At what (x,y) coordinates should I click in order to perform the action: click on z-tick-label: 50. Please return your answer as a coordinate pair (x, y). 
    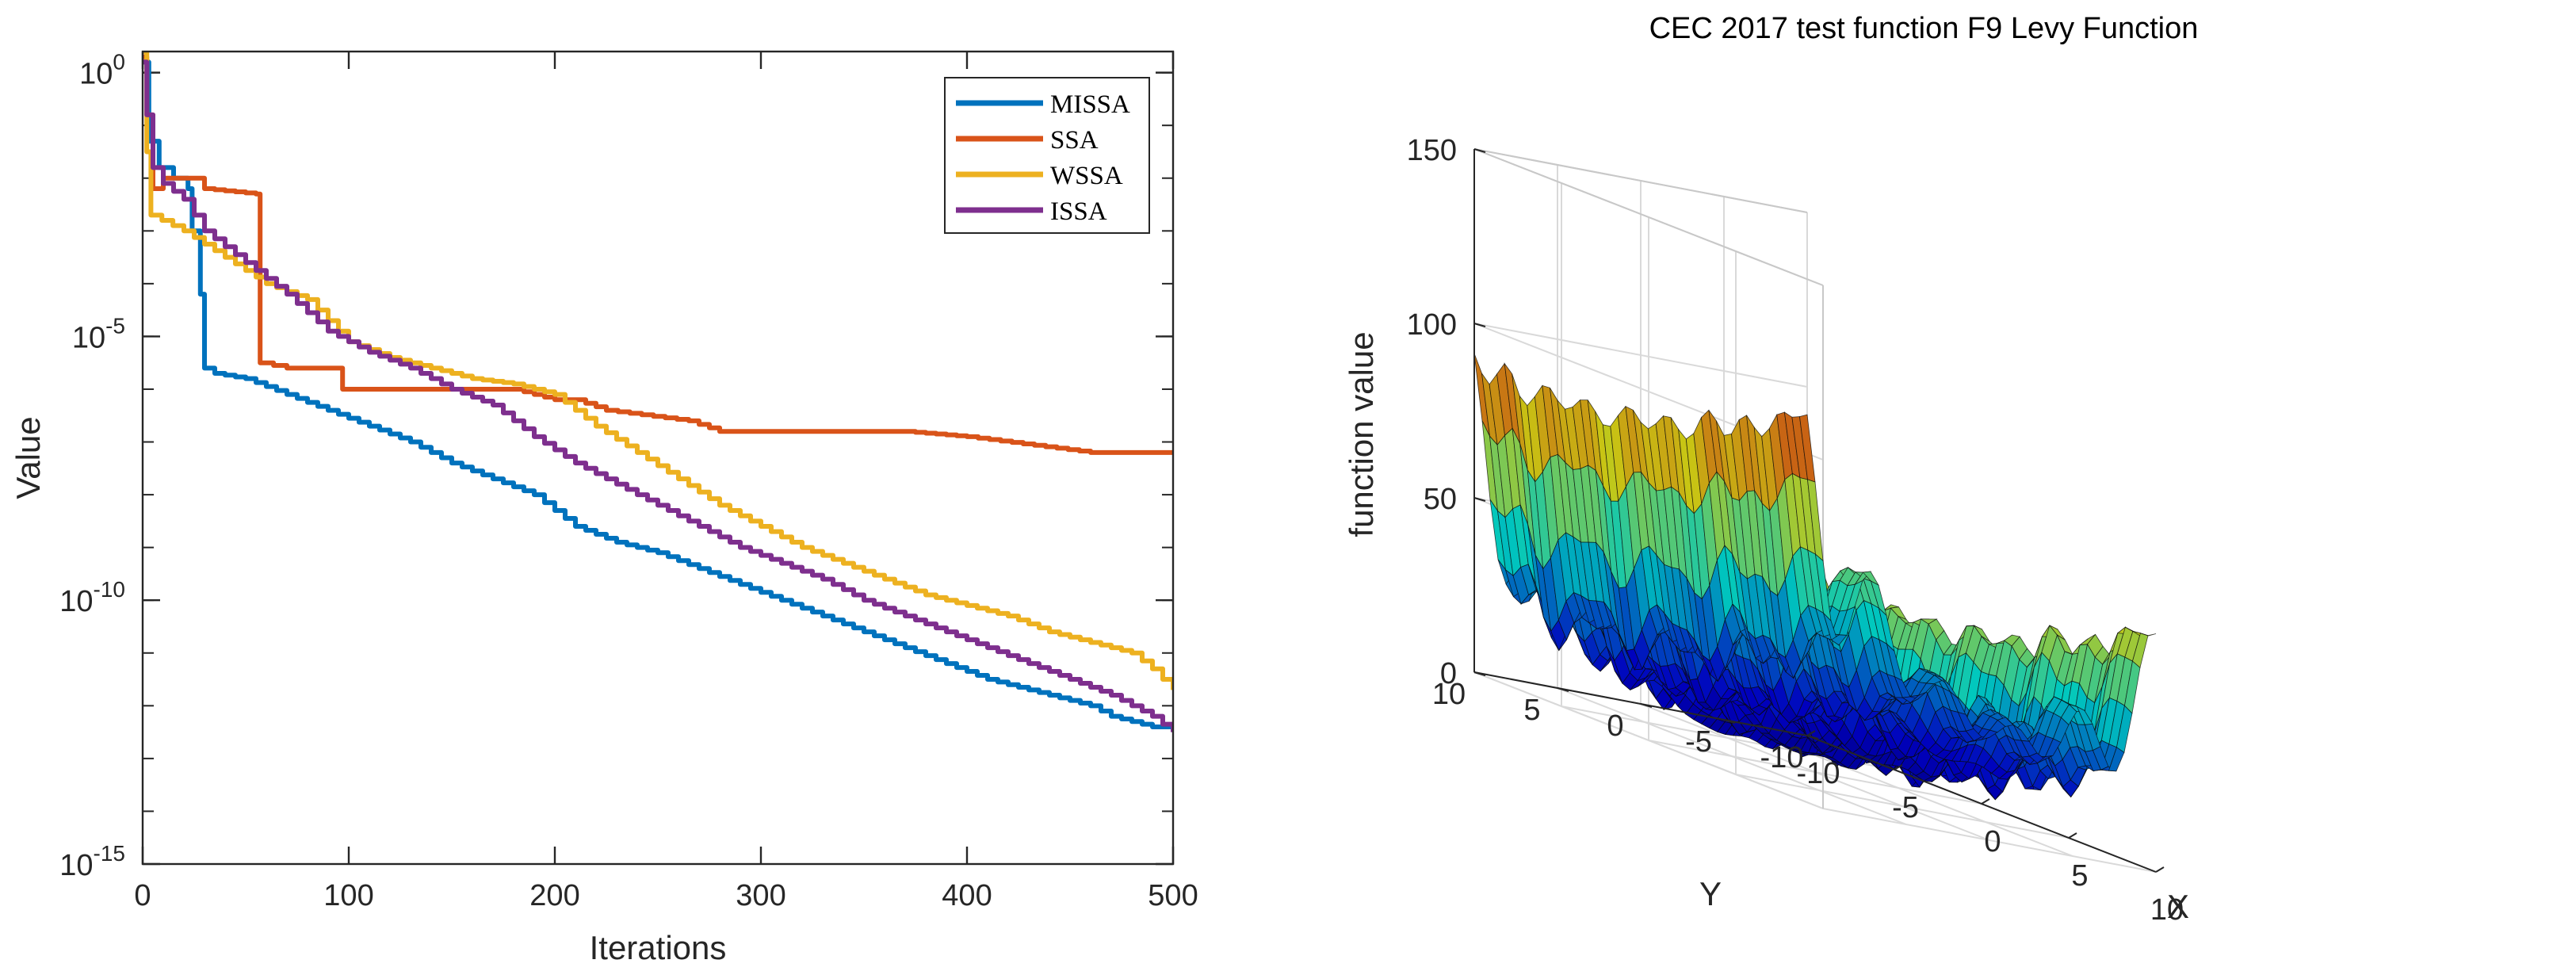
    Looking at the image, I should click on (1441, 500).